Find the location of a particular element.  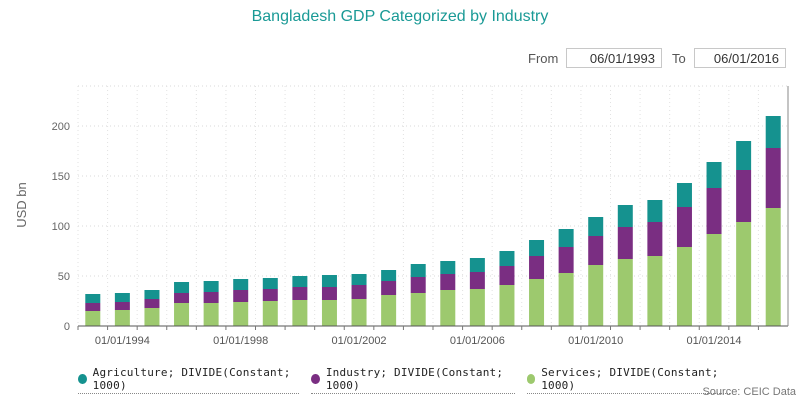

bar-services-2000 is located at coordinates (300, 313).